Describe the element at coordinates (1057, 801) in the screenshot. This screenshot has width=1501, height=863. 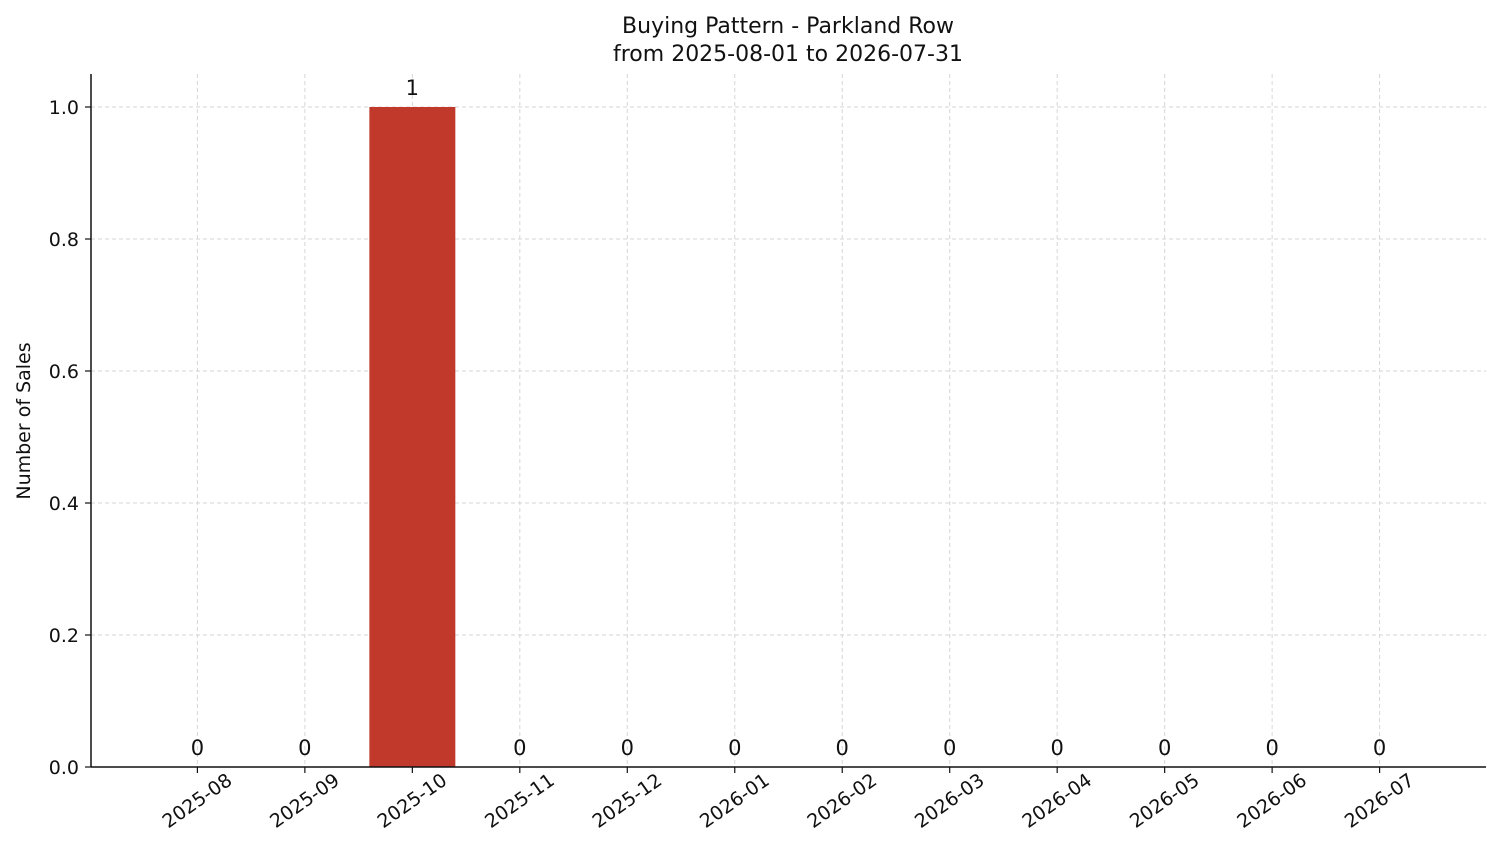
I see `x-tick-label: 2026-04` at that location.